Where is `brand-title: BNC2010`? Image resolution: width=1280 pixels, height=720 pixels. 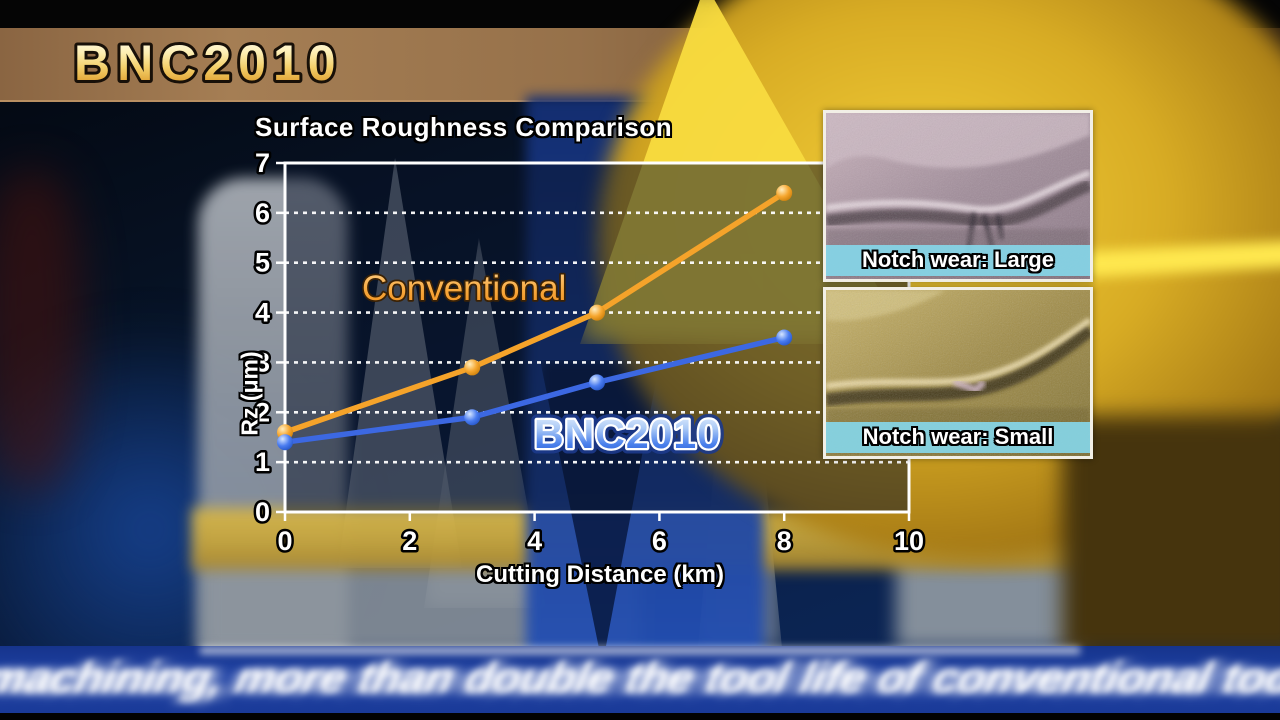
brand-title: BNC2010 is located at coordinates (208, 63).